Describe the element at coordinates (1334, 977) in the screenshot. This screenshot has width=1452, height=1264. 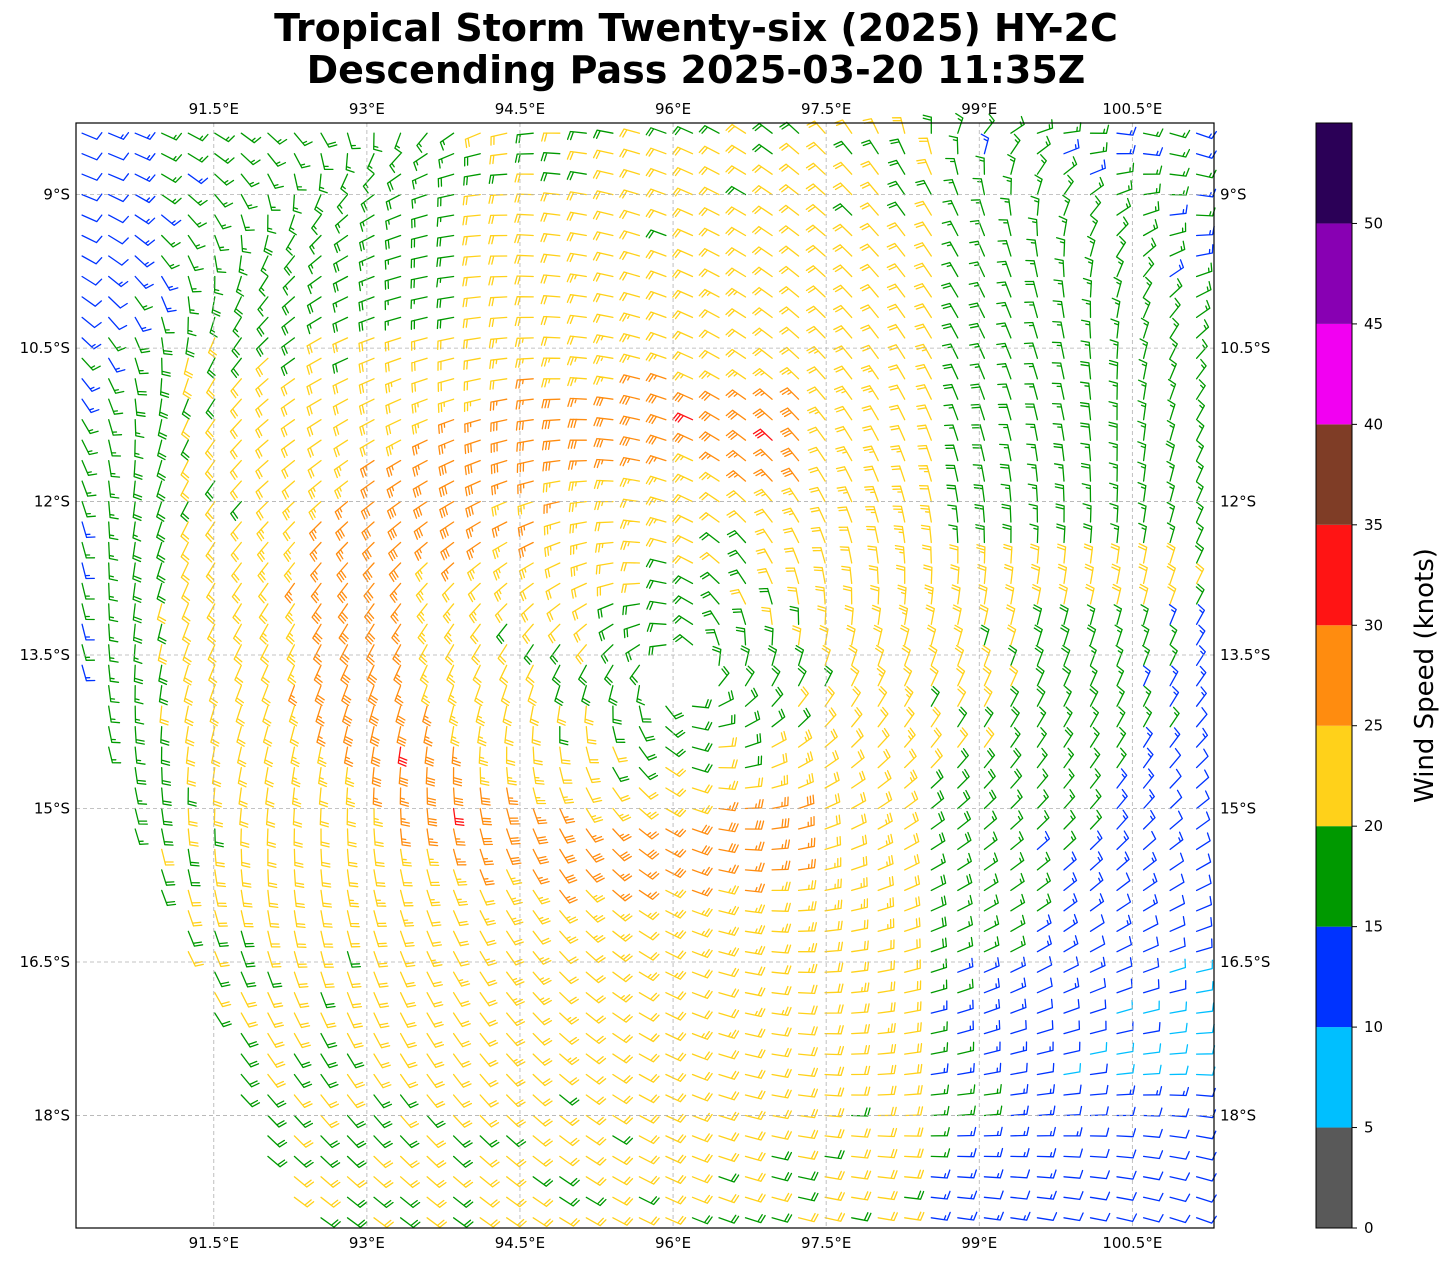
I see `colorbar-bin` at that location.